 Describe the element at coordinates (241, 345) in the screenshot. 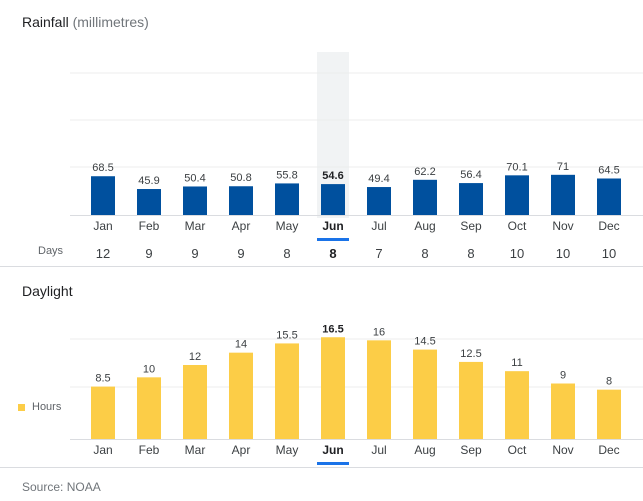

I see `daylight-value-apr: 14` at that location.